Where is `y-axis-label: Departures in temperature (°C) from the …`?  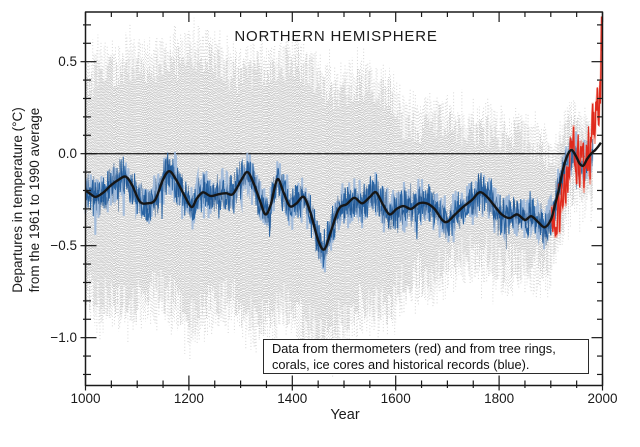 y-axis-label: Departures in temperature (°C) from the … is located at coordinates (26, 200).